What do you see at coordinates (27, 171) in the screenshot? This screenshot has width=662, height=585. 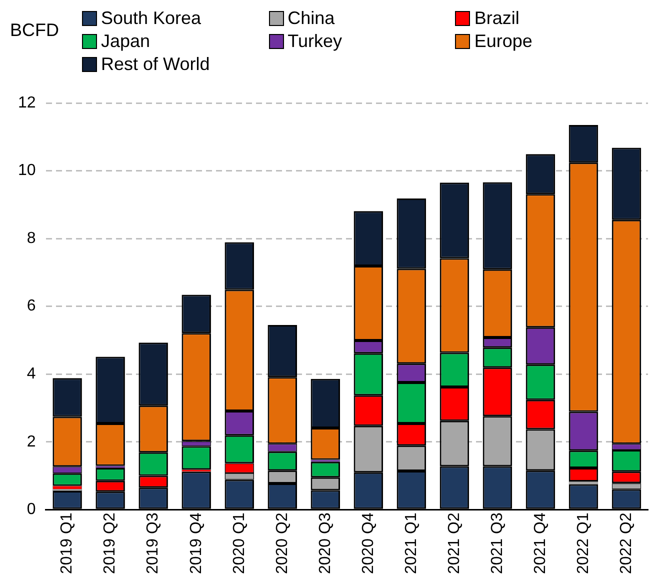 I see `y-tick-label: 10` at bounding box center [27, 171].